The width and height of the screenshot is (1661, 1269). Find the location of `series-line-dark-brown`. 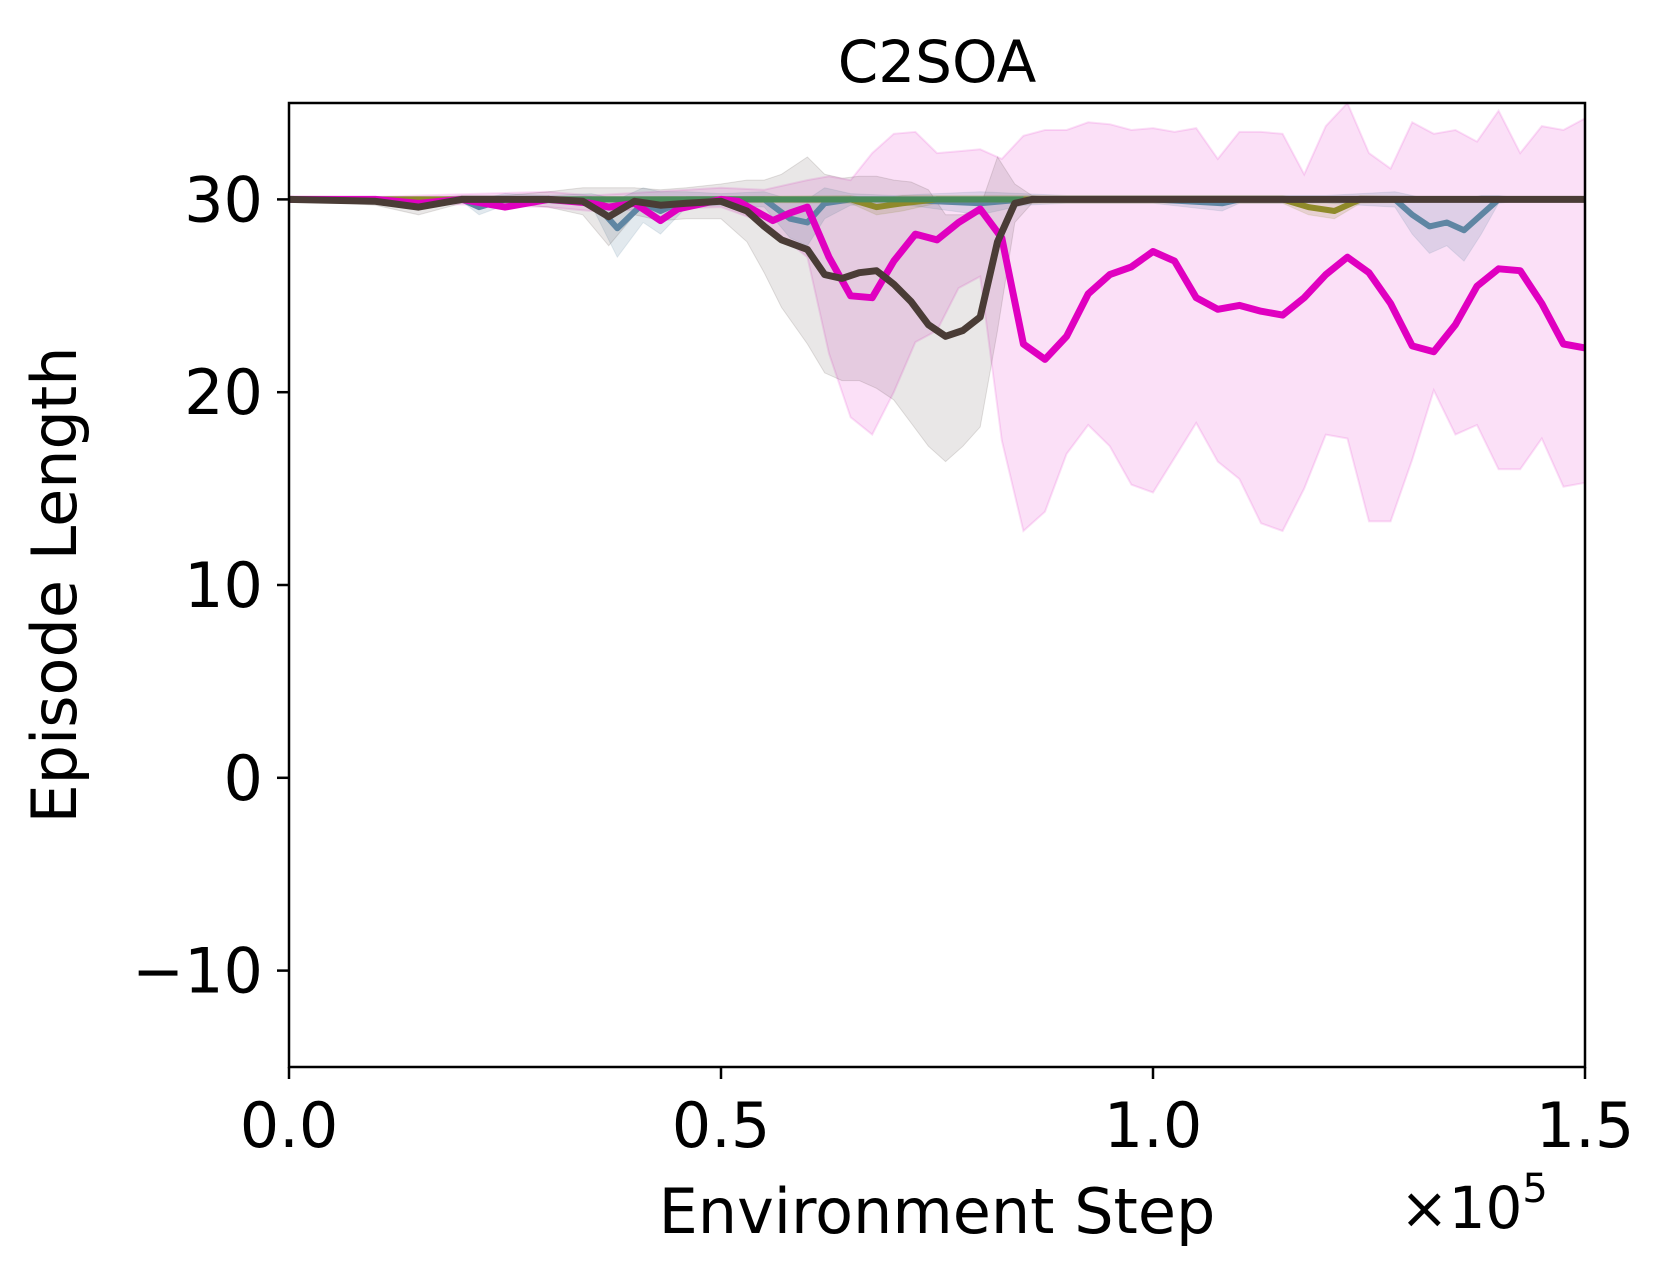

series-line-dark-brown is located at coordinates (936, 267).